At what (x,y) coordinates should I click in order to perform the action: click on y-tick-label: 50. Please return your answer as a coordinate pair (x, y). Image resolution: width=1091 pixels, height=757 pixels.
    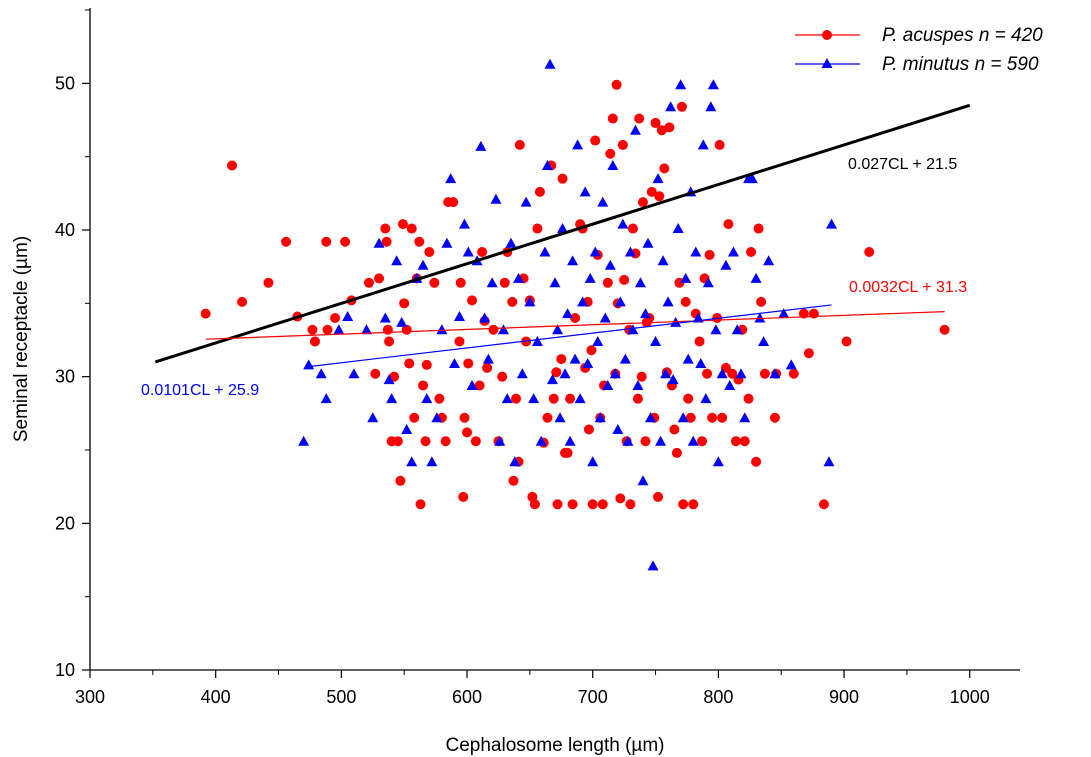
    Looking at the image, I should click on (65, 83).